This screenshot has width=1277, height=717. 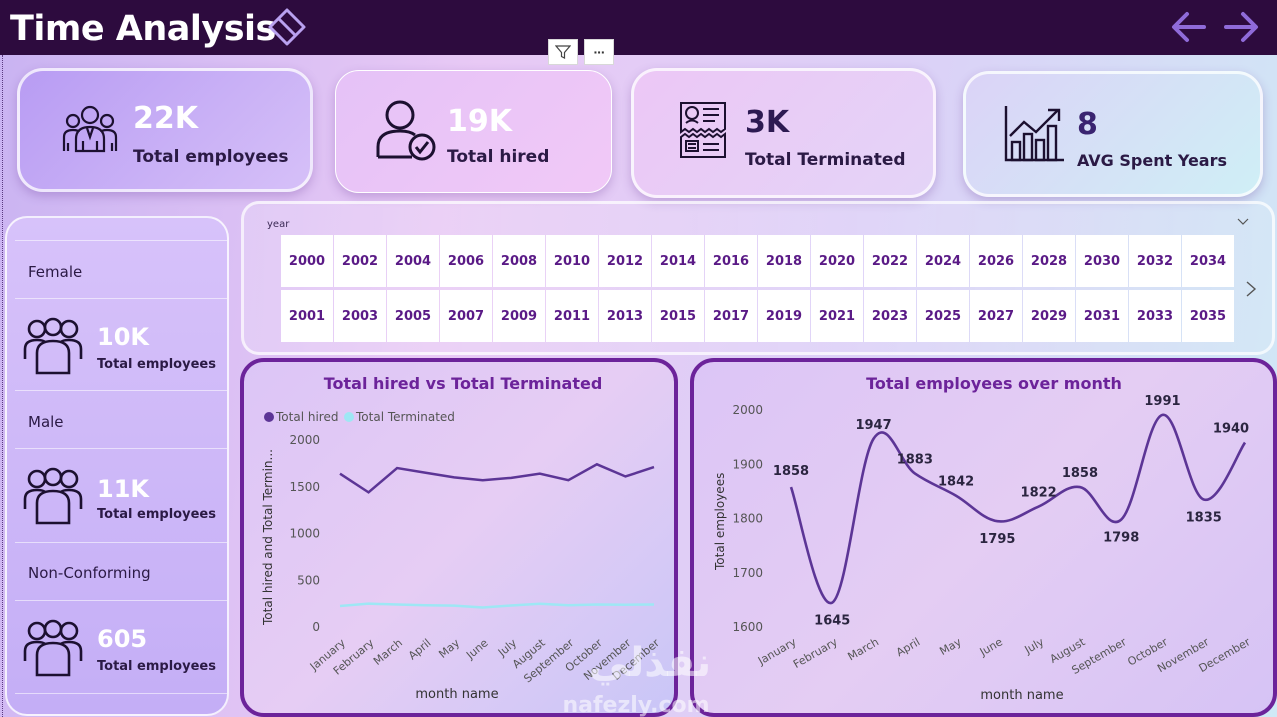 I want to click on year-tile: 2000, so click(x=307, y=261).